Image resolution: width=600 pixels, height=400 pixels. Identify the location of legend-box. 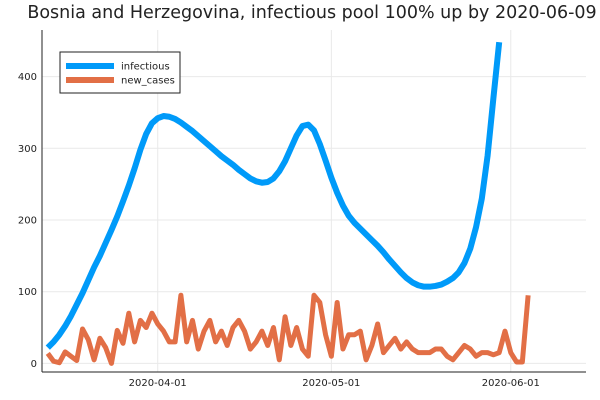
(120, 72).